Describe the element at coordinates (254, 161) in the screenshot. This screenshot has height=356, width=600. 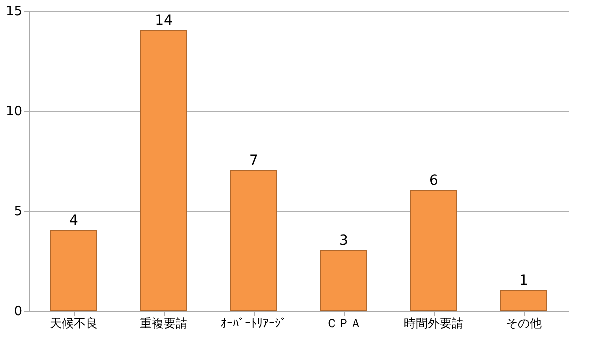
I see `data-label: 7` at that location.